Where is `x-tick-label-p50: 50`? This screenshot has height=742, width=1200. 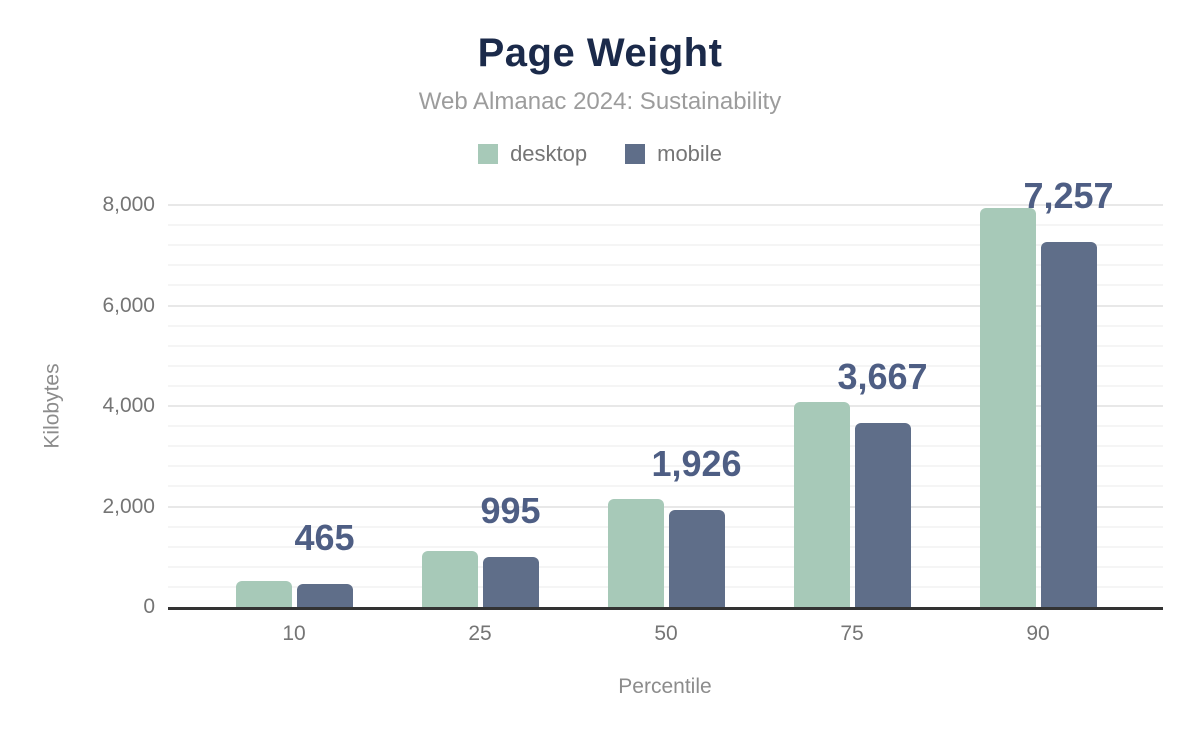
x-tick-label-p50: 50 is located at coordinates (666, 633).